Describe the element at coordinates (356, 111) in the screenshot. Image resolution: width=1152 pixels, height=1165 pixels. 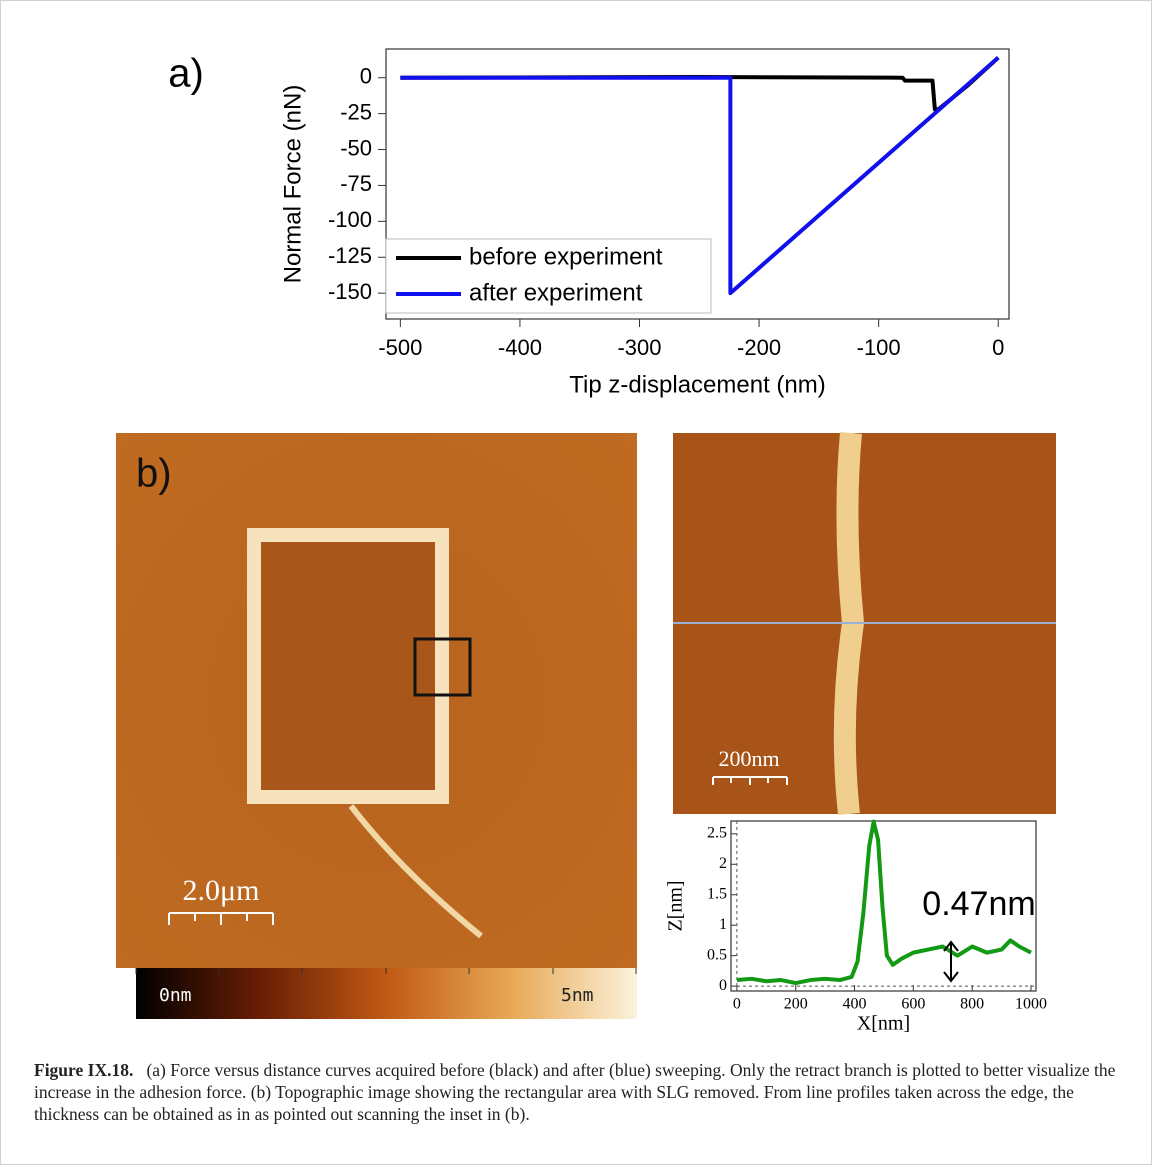
I see `y-tick-label: -25` at that location.